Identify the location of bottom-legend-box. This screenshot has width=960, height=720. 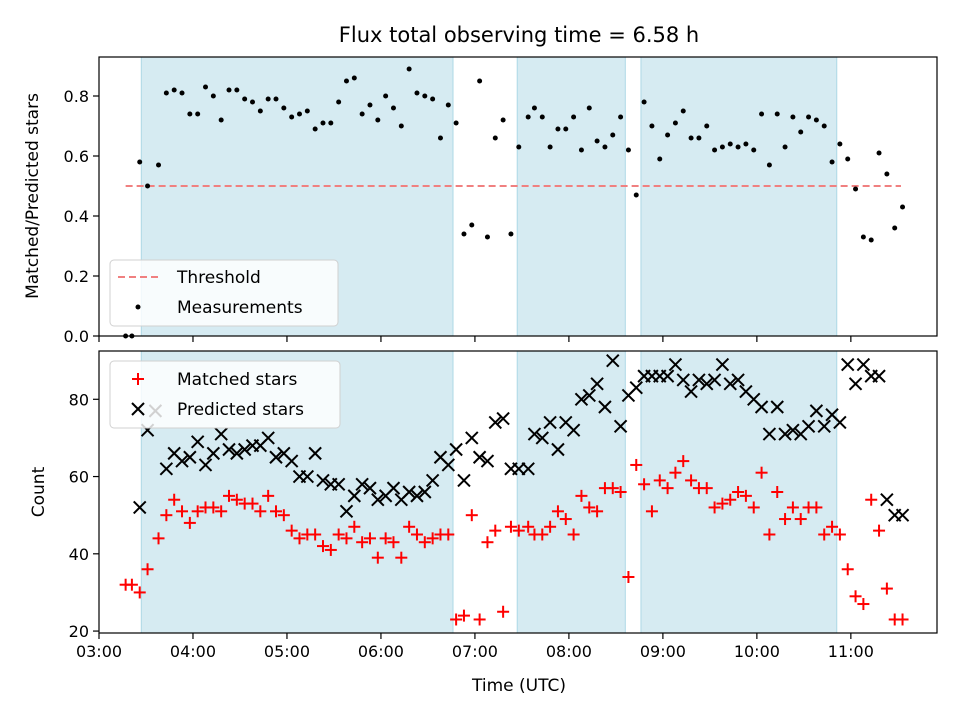
(225, 394).